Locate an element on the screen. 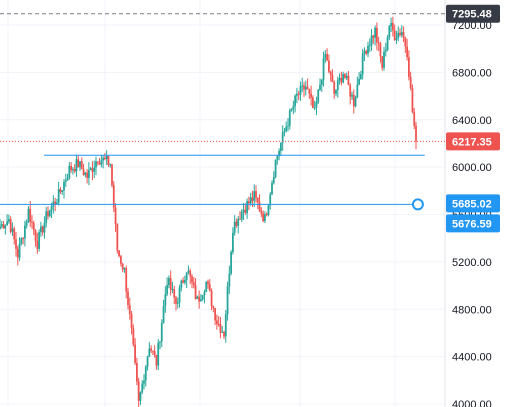 The width and height of the screenshot is (531, 407). price-badge-text: 6217.35 is located at coordinates (472, 142).